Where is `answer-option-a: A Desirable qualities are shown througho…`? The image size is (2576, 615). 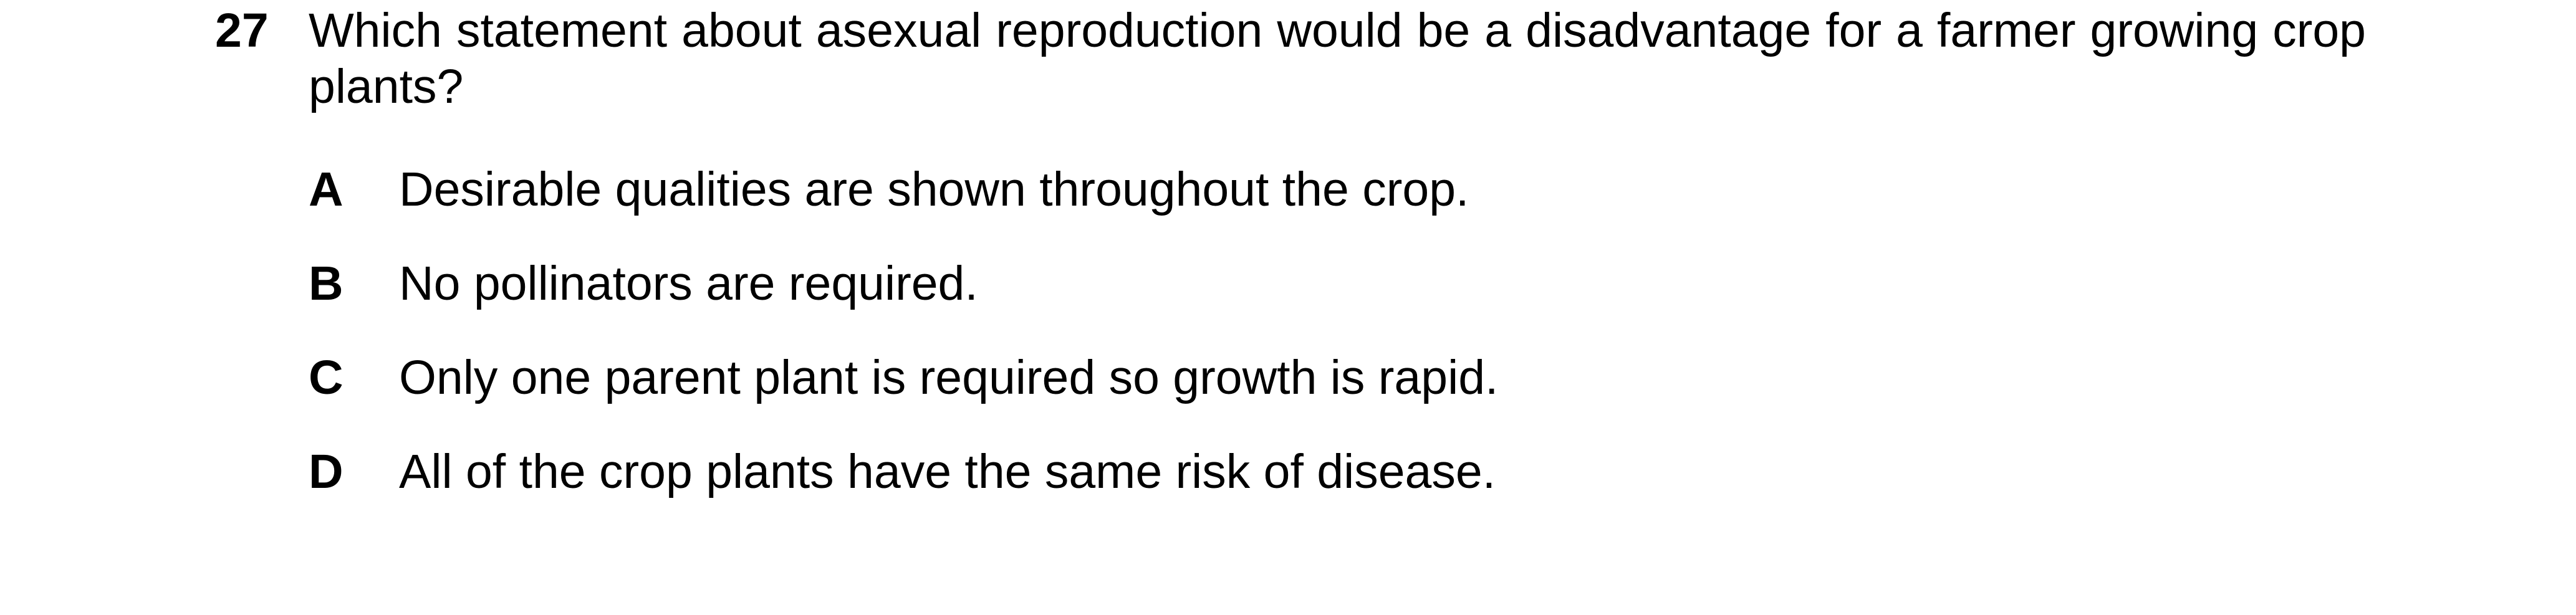
answer-option-a: A Desirable qualities are shown througho… is located at coordinates (1244, 189).